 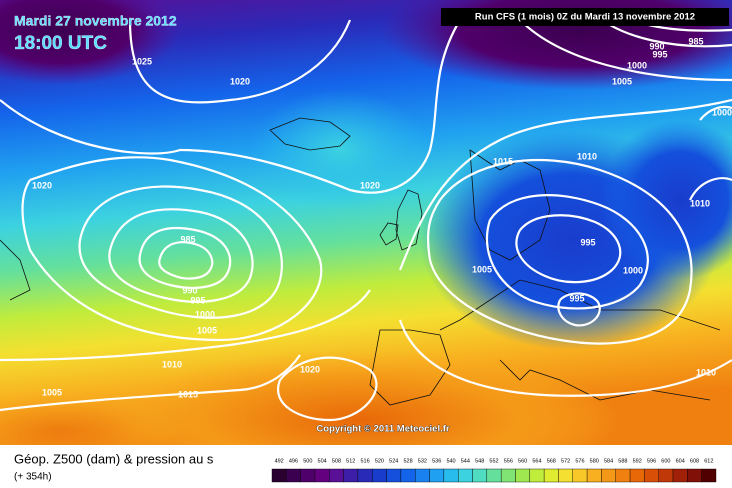 I want to click on scale-label: 560, so click(x=522, y=461).